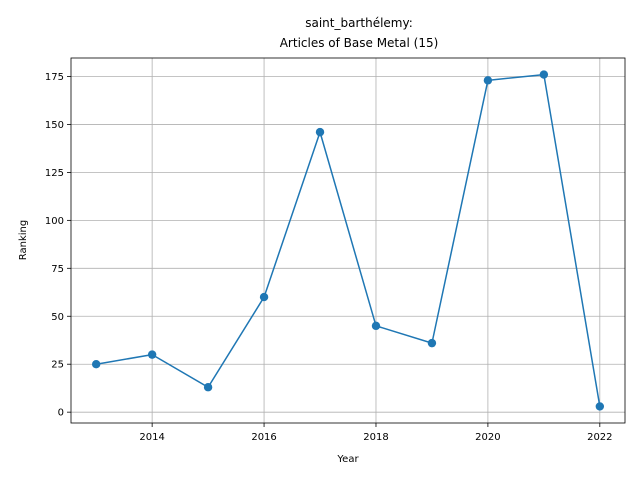  I want to click on x-tick-label: 2022, so click(599, 437).